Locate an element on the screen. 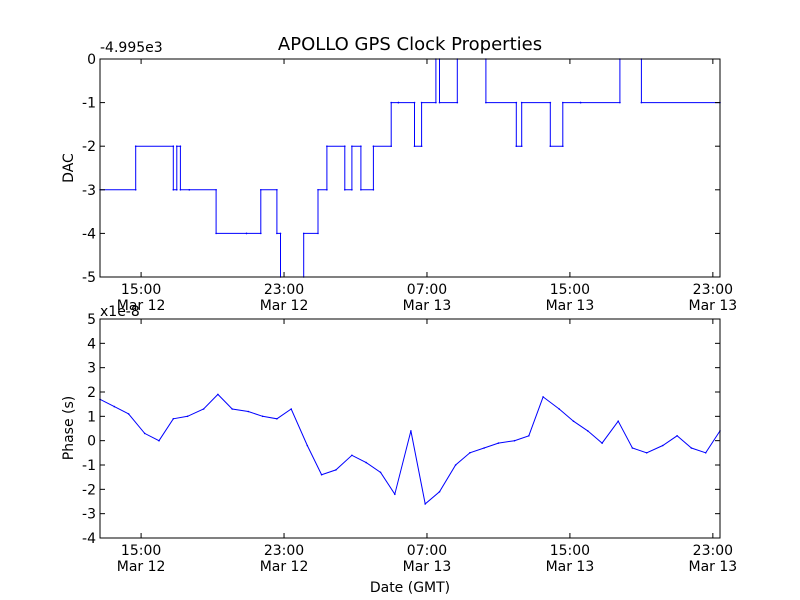 The width and height of the screenshot is (800, 600). dac-xtick-time-label: 07:00 is located at coordinates (427, 290).